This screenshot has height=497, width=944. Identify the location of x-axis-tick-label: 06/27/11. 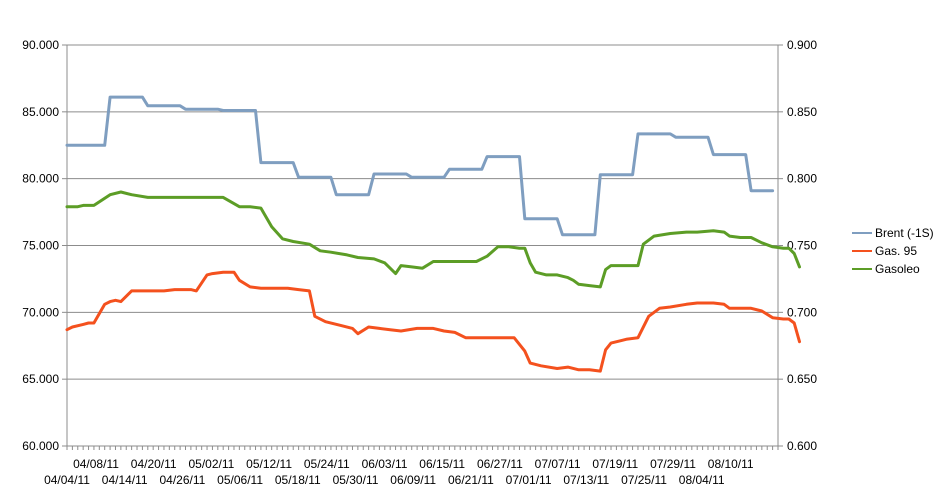
(500, 464).